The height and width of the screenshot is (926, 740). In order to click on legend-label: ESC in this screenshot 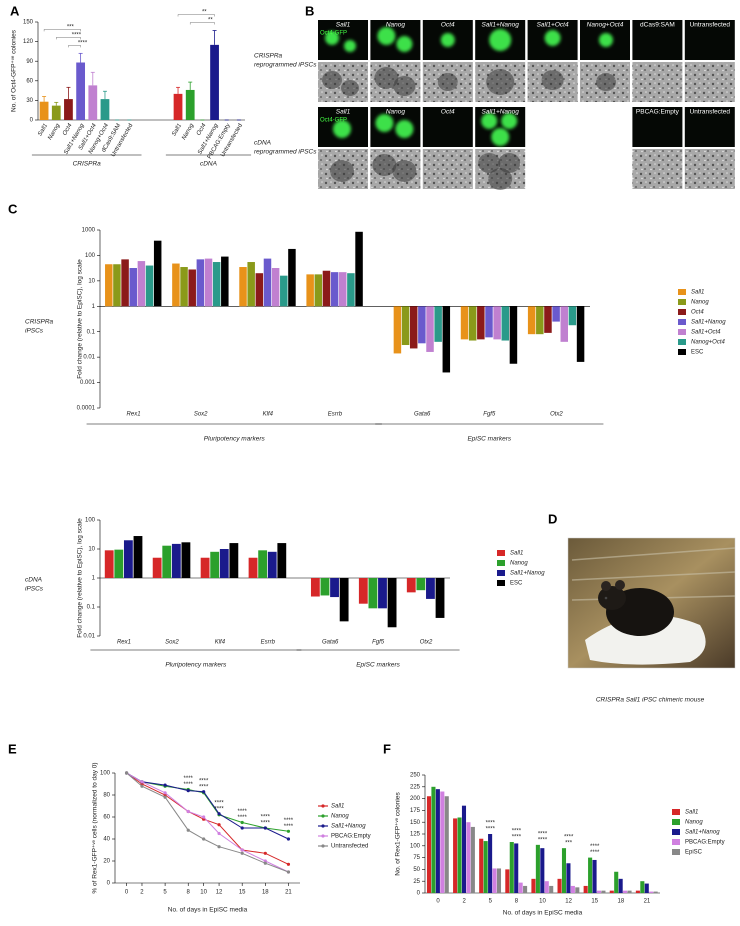, I will do `click(516, 584)`.